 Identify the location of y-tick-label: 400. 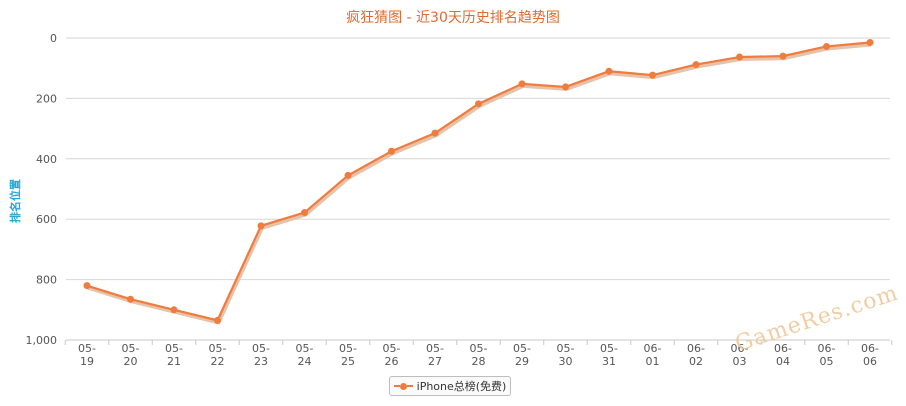
(46, 159).